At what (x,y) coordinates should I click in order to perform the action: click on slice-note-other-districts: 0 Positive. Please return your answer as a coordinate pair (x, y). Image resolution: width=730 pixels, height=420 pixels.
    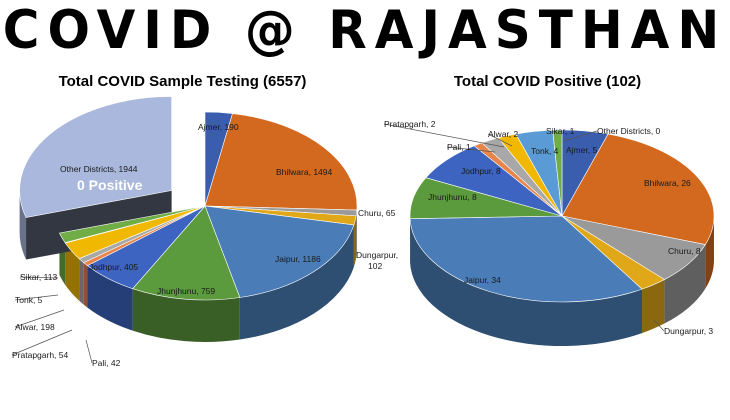
    Looking at the image, I should click on (110, 185).